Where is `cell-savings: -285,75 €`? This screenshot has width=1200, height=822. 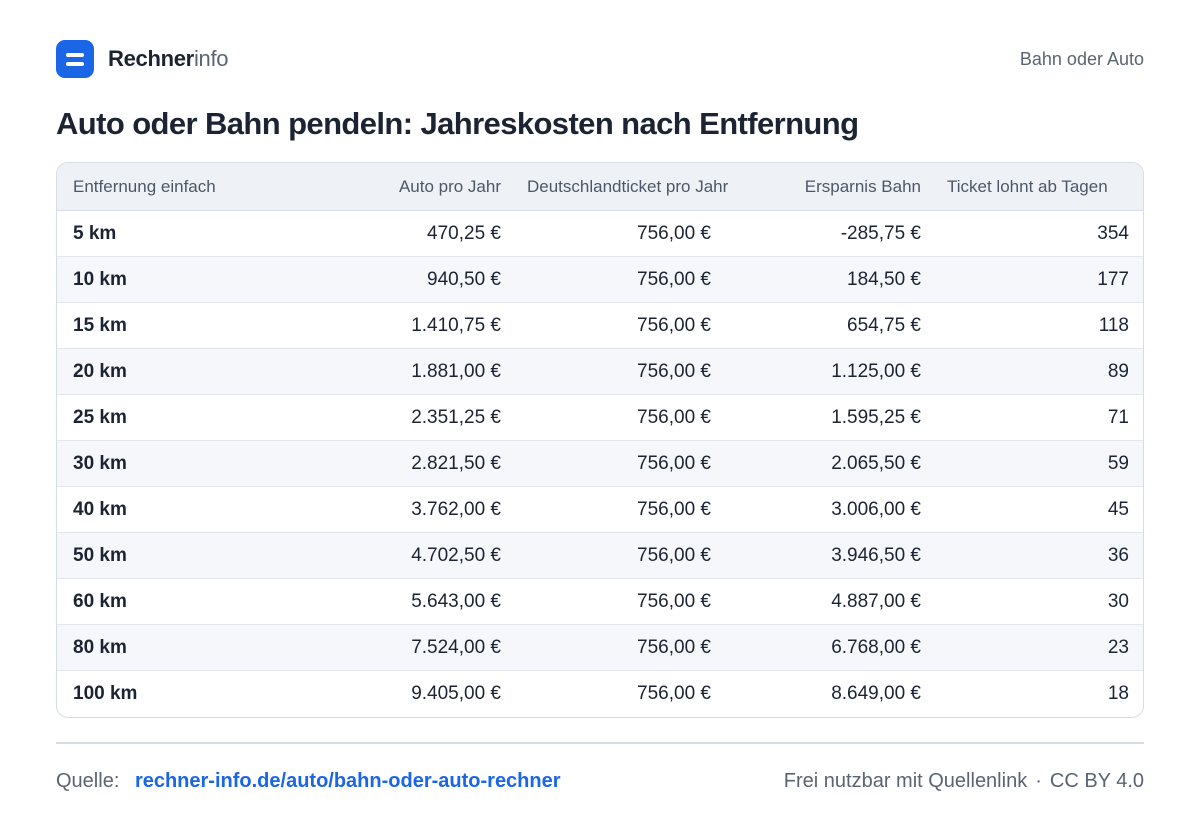 cell-savings: -285,75 € is located at coordinates (880, 233).